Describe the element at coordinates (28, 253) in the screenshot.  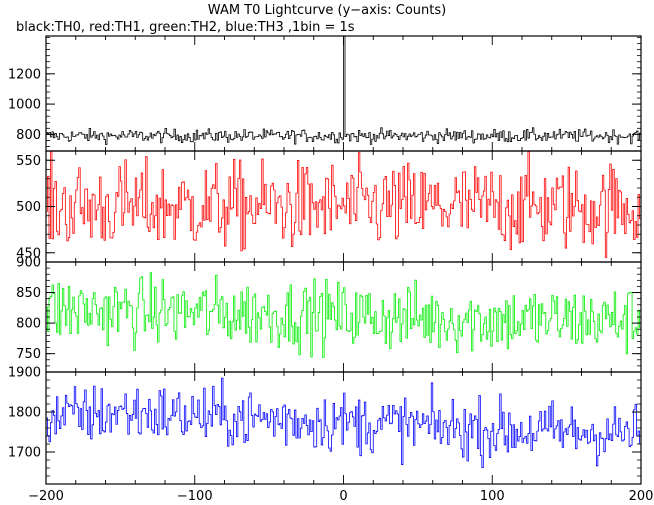
I see `y-tick-label: 450` at that location.